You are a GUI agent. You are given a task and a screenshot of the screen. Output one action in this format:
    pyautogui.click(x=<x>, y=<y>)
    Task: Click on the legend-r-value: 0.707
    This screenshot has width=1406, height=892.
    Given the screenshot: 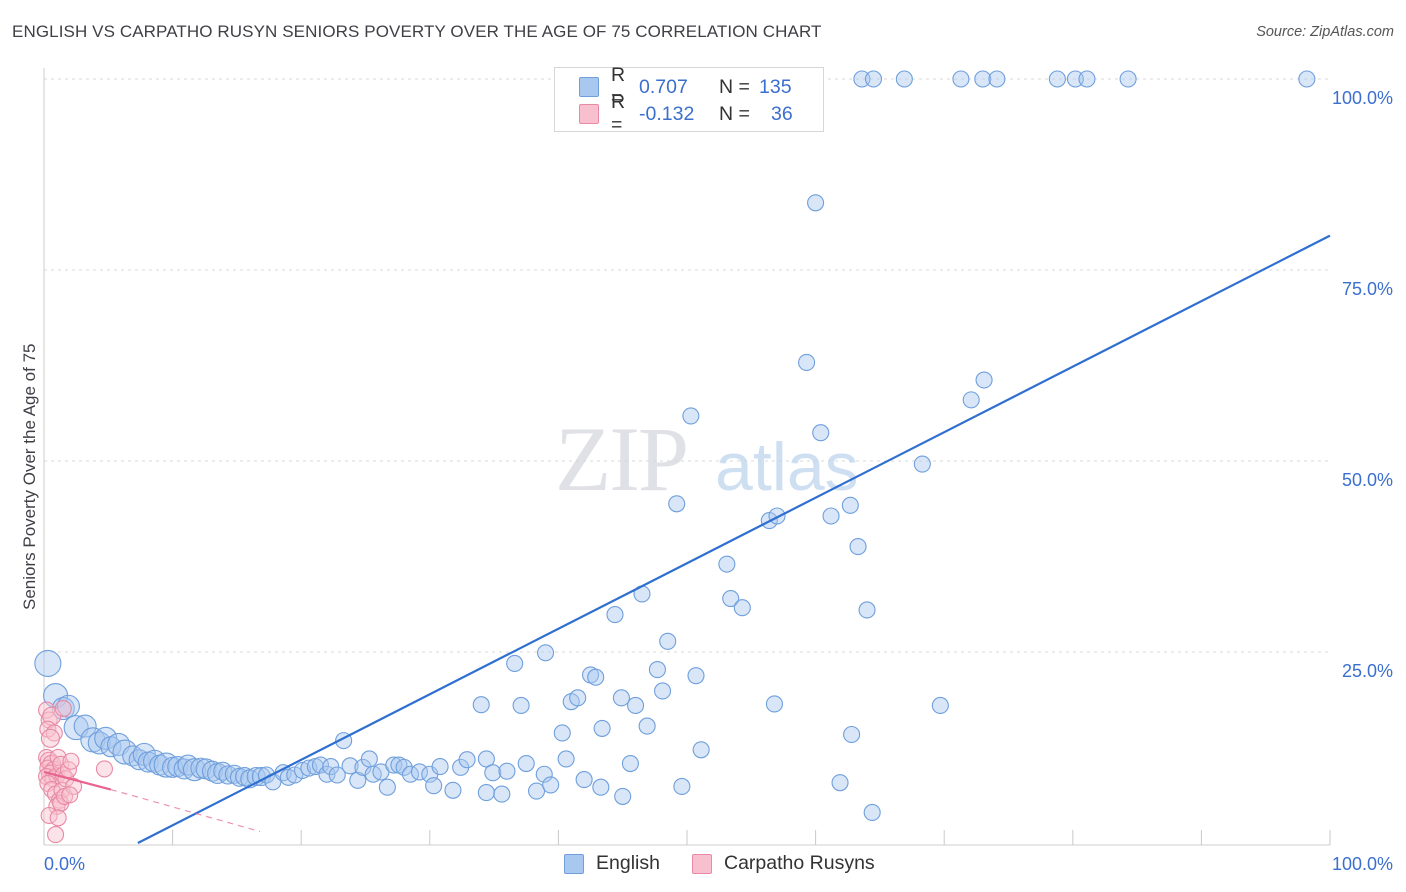 What is the action you would take?
    pyautogui.click(x=663, y=86)
    